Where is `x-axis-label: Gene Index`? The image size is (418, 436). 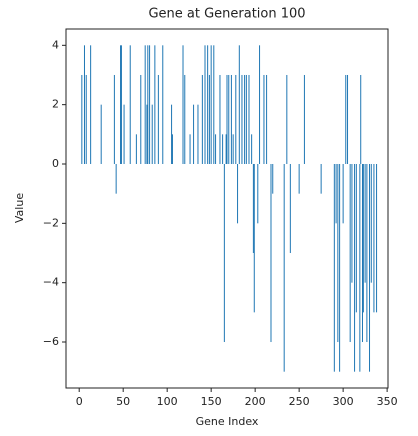 x-axis-label: Gene Index is located at coordinates (227, 421).